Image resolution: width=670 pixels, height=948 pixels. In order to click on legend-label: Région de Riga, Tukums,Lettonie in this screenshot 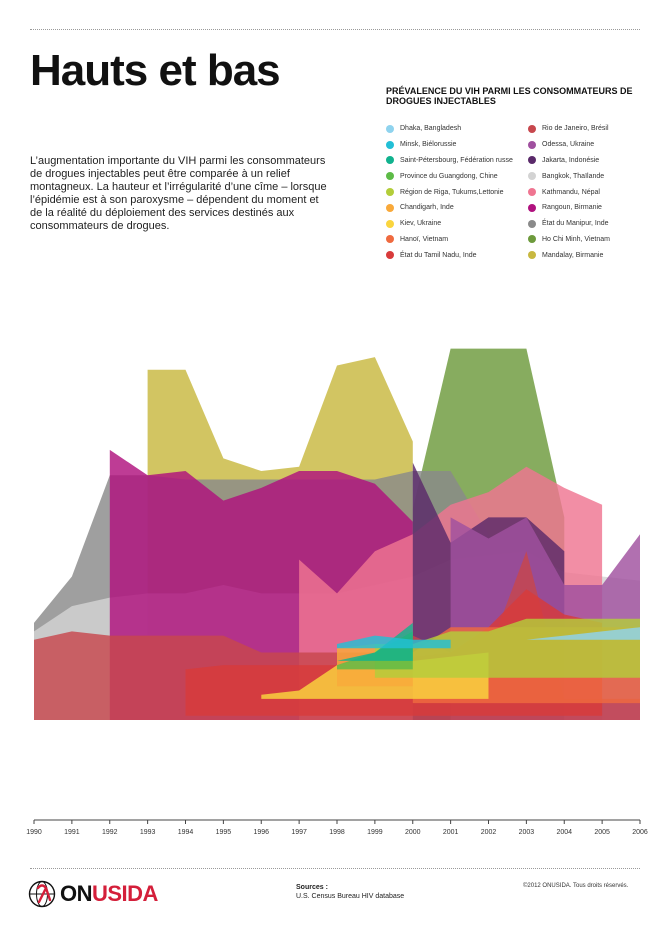, I will do `click(452, 192)`.